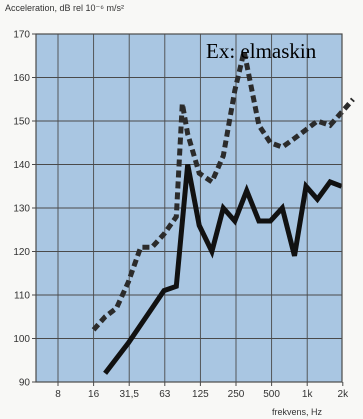 This screenshot has width=363, height=419. Describe the element at coordinates (21, 78) in the screenshot. I see `y-tick-label: 160` at that location.